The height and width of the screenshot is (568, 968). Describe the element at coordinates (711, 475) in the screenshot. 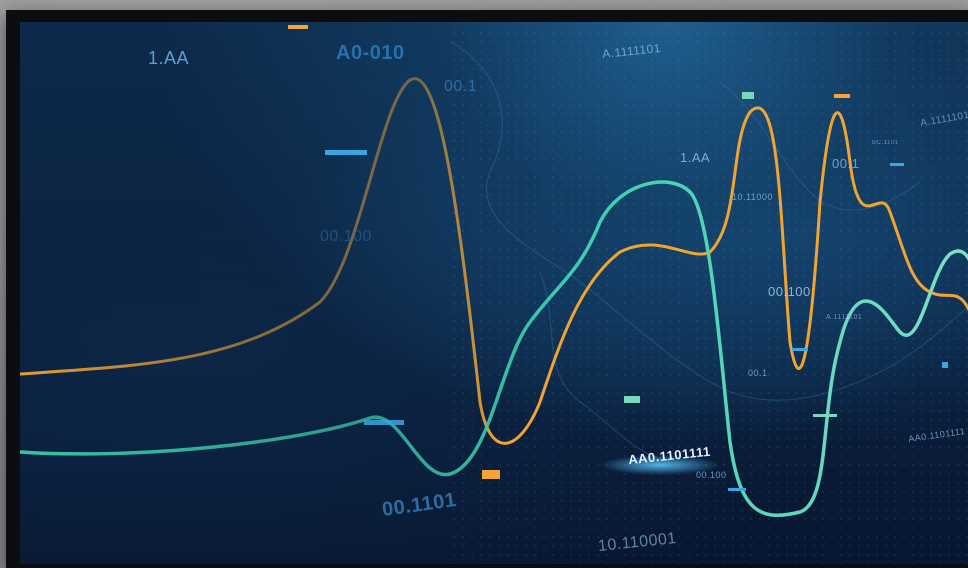

I see `label-00-100-bottom: 00.100` at that location.